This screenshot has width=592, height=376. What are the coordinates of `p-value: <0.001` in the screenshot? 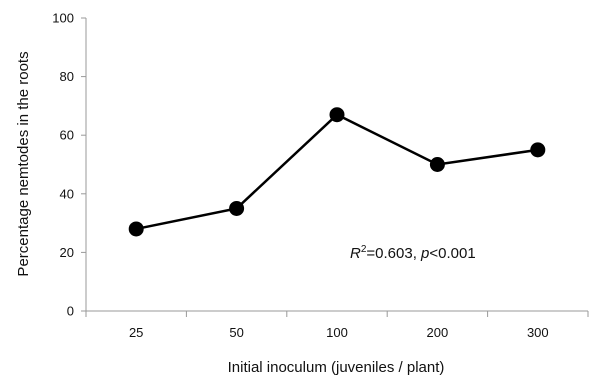 It's located at (452, 253).